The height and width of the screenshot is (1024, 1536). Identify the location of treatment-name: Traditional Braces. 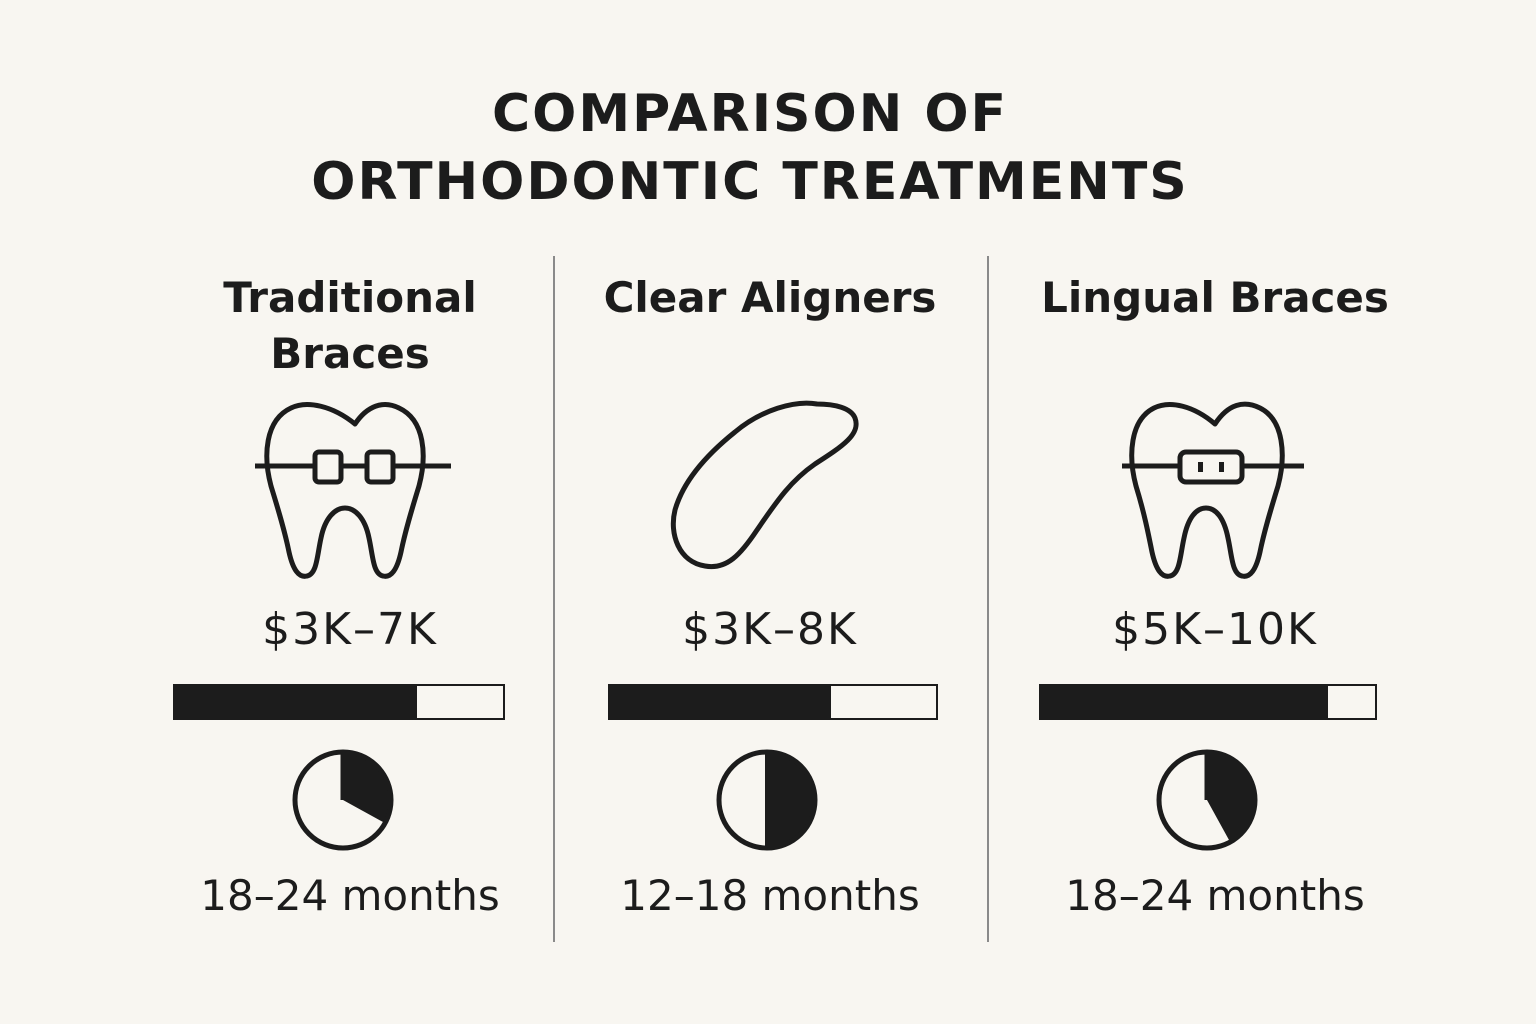
(350, 326).